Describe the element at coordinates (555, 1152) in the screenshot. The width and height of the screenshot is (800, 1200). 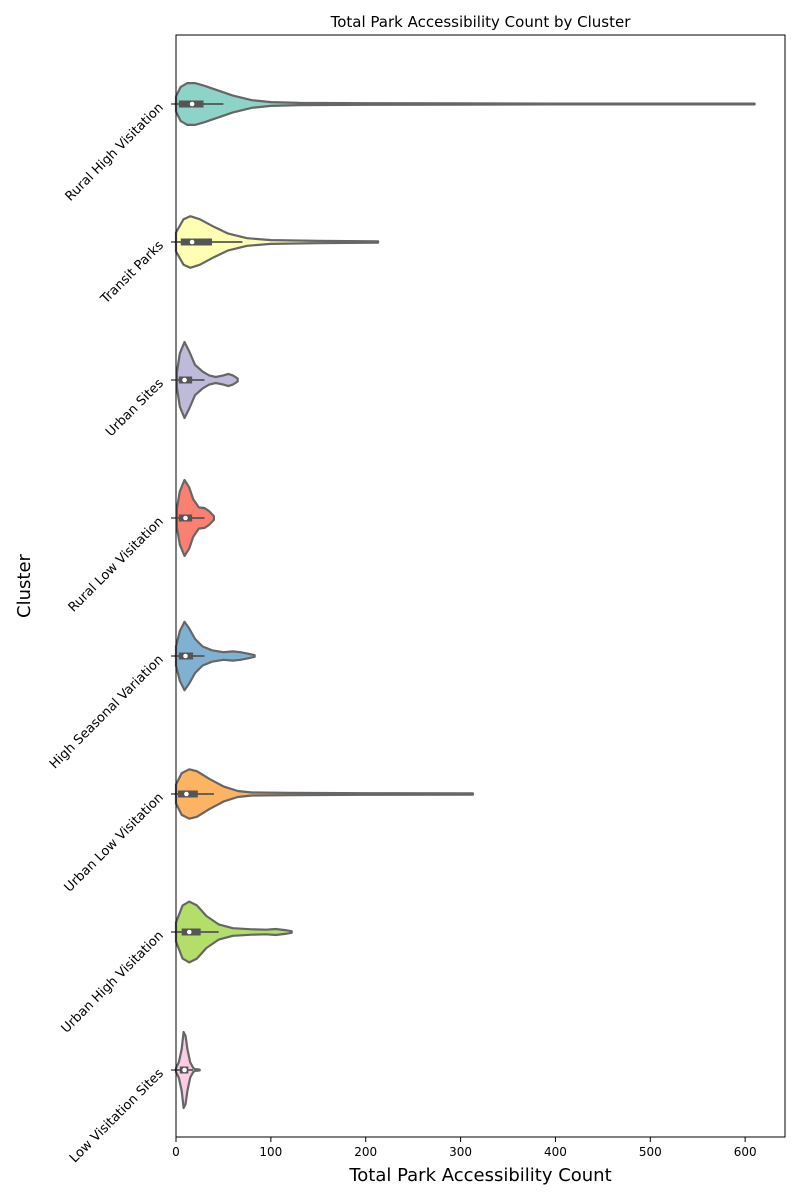
I see `x-tick-label: 400` at that location.